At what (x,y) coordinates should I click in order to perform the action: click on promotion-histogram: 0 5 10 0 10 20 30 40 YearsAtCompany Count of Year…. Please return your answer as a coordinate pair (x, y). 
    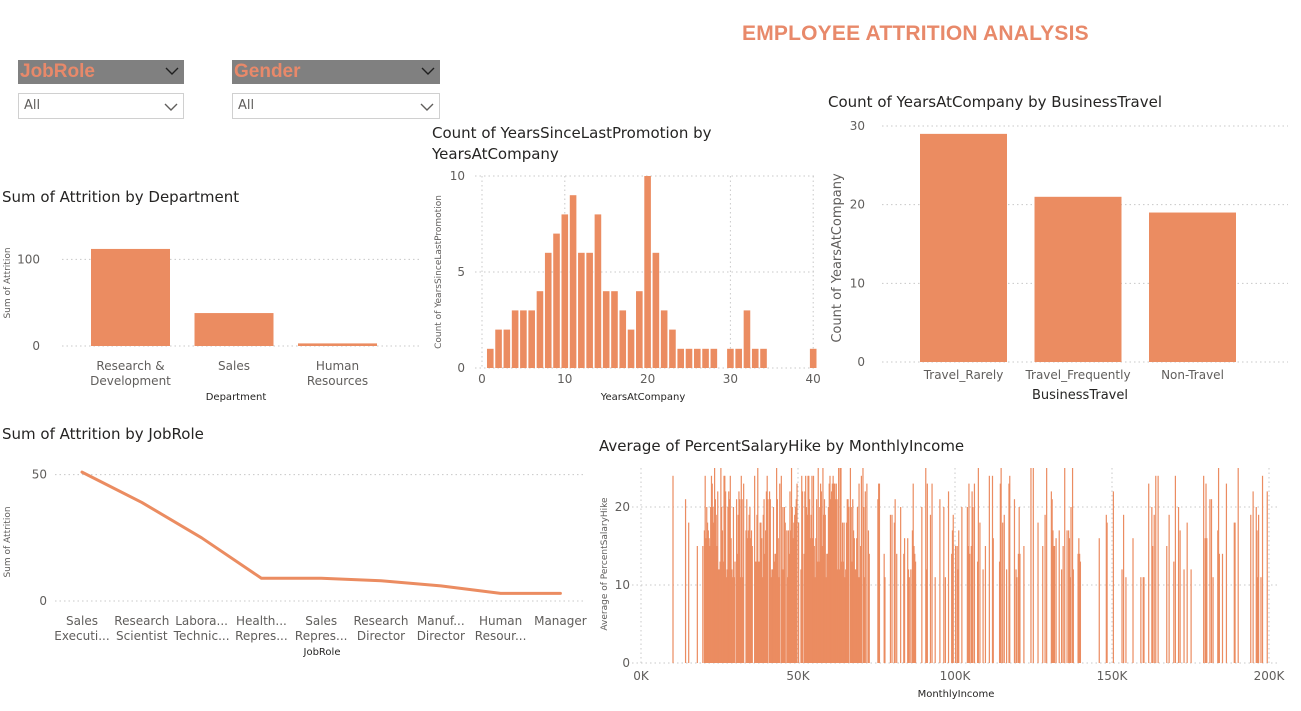
    Looking at the image, I should click on (627, 286).